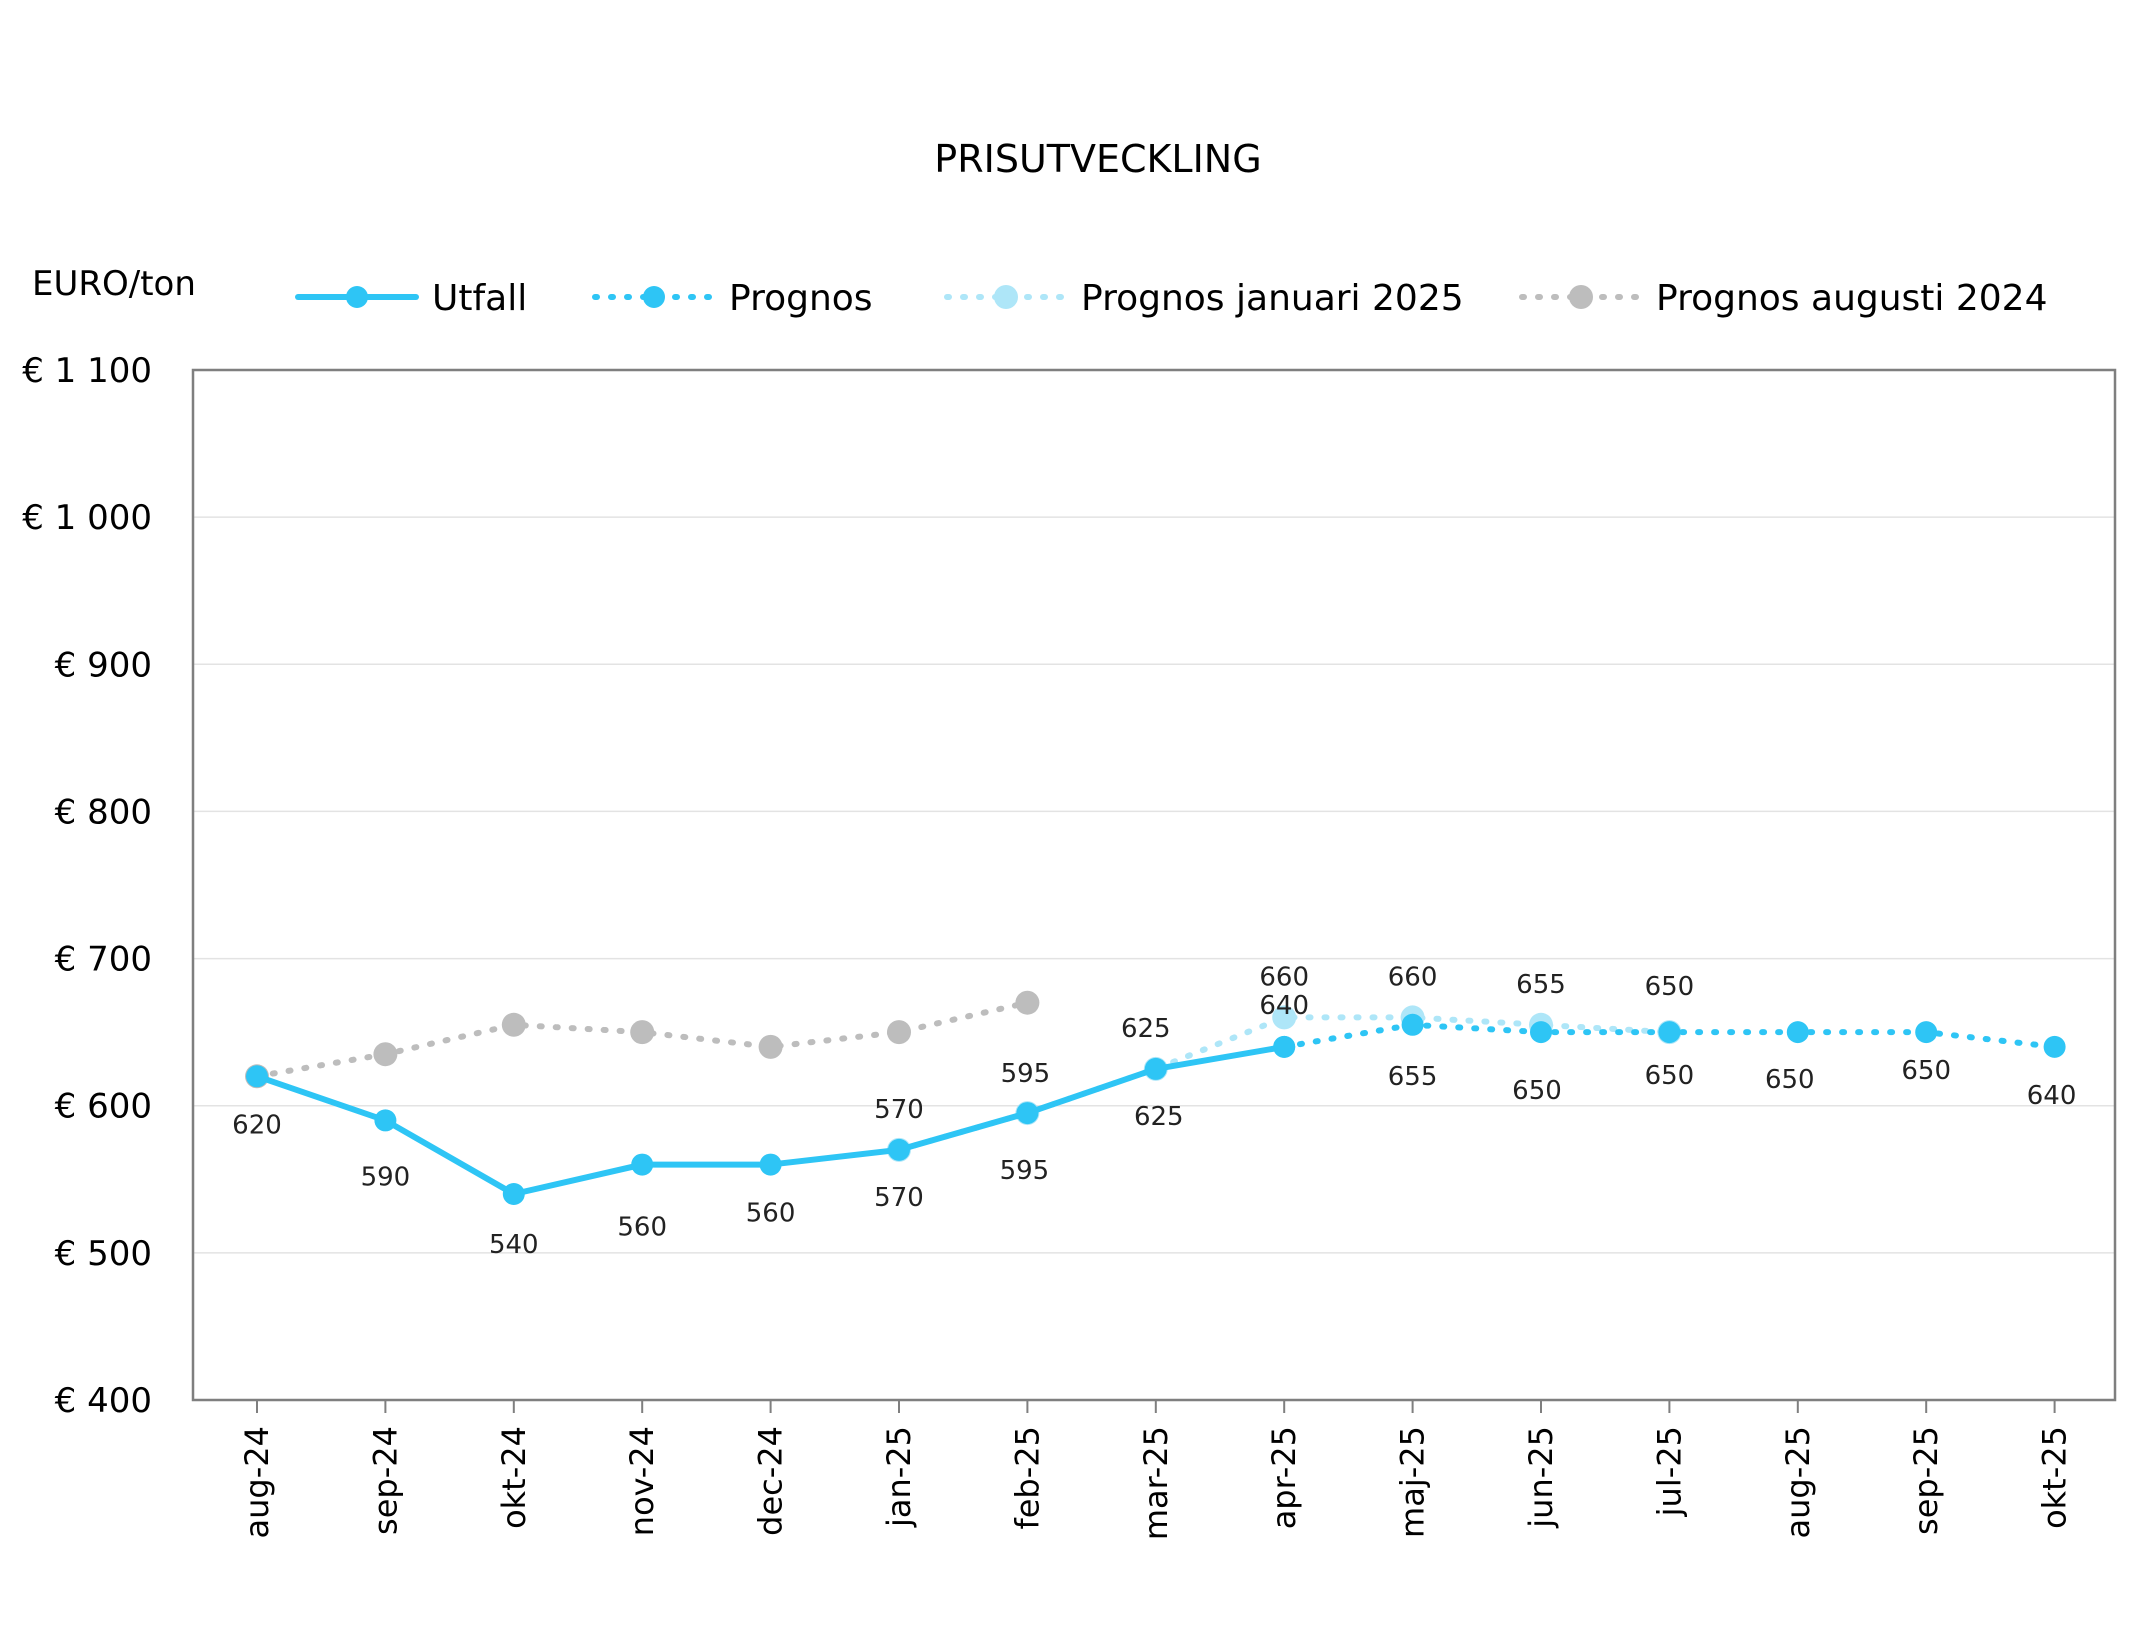 The height and width of the screenshot is (1643, 2148). Describe the element at coordinates (103, 1107) in the screenshot. I see `y-tick-label: € 600` at that location.